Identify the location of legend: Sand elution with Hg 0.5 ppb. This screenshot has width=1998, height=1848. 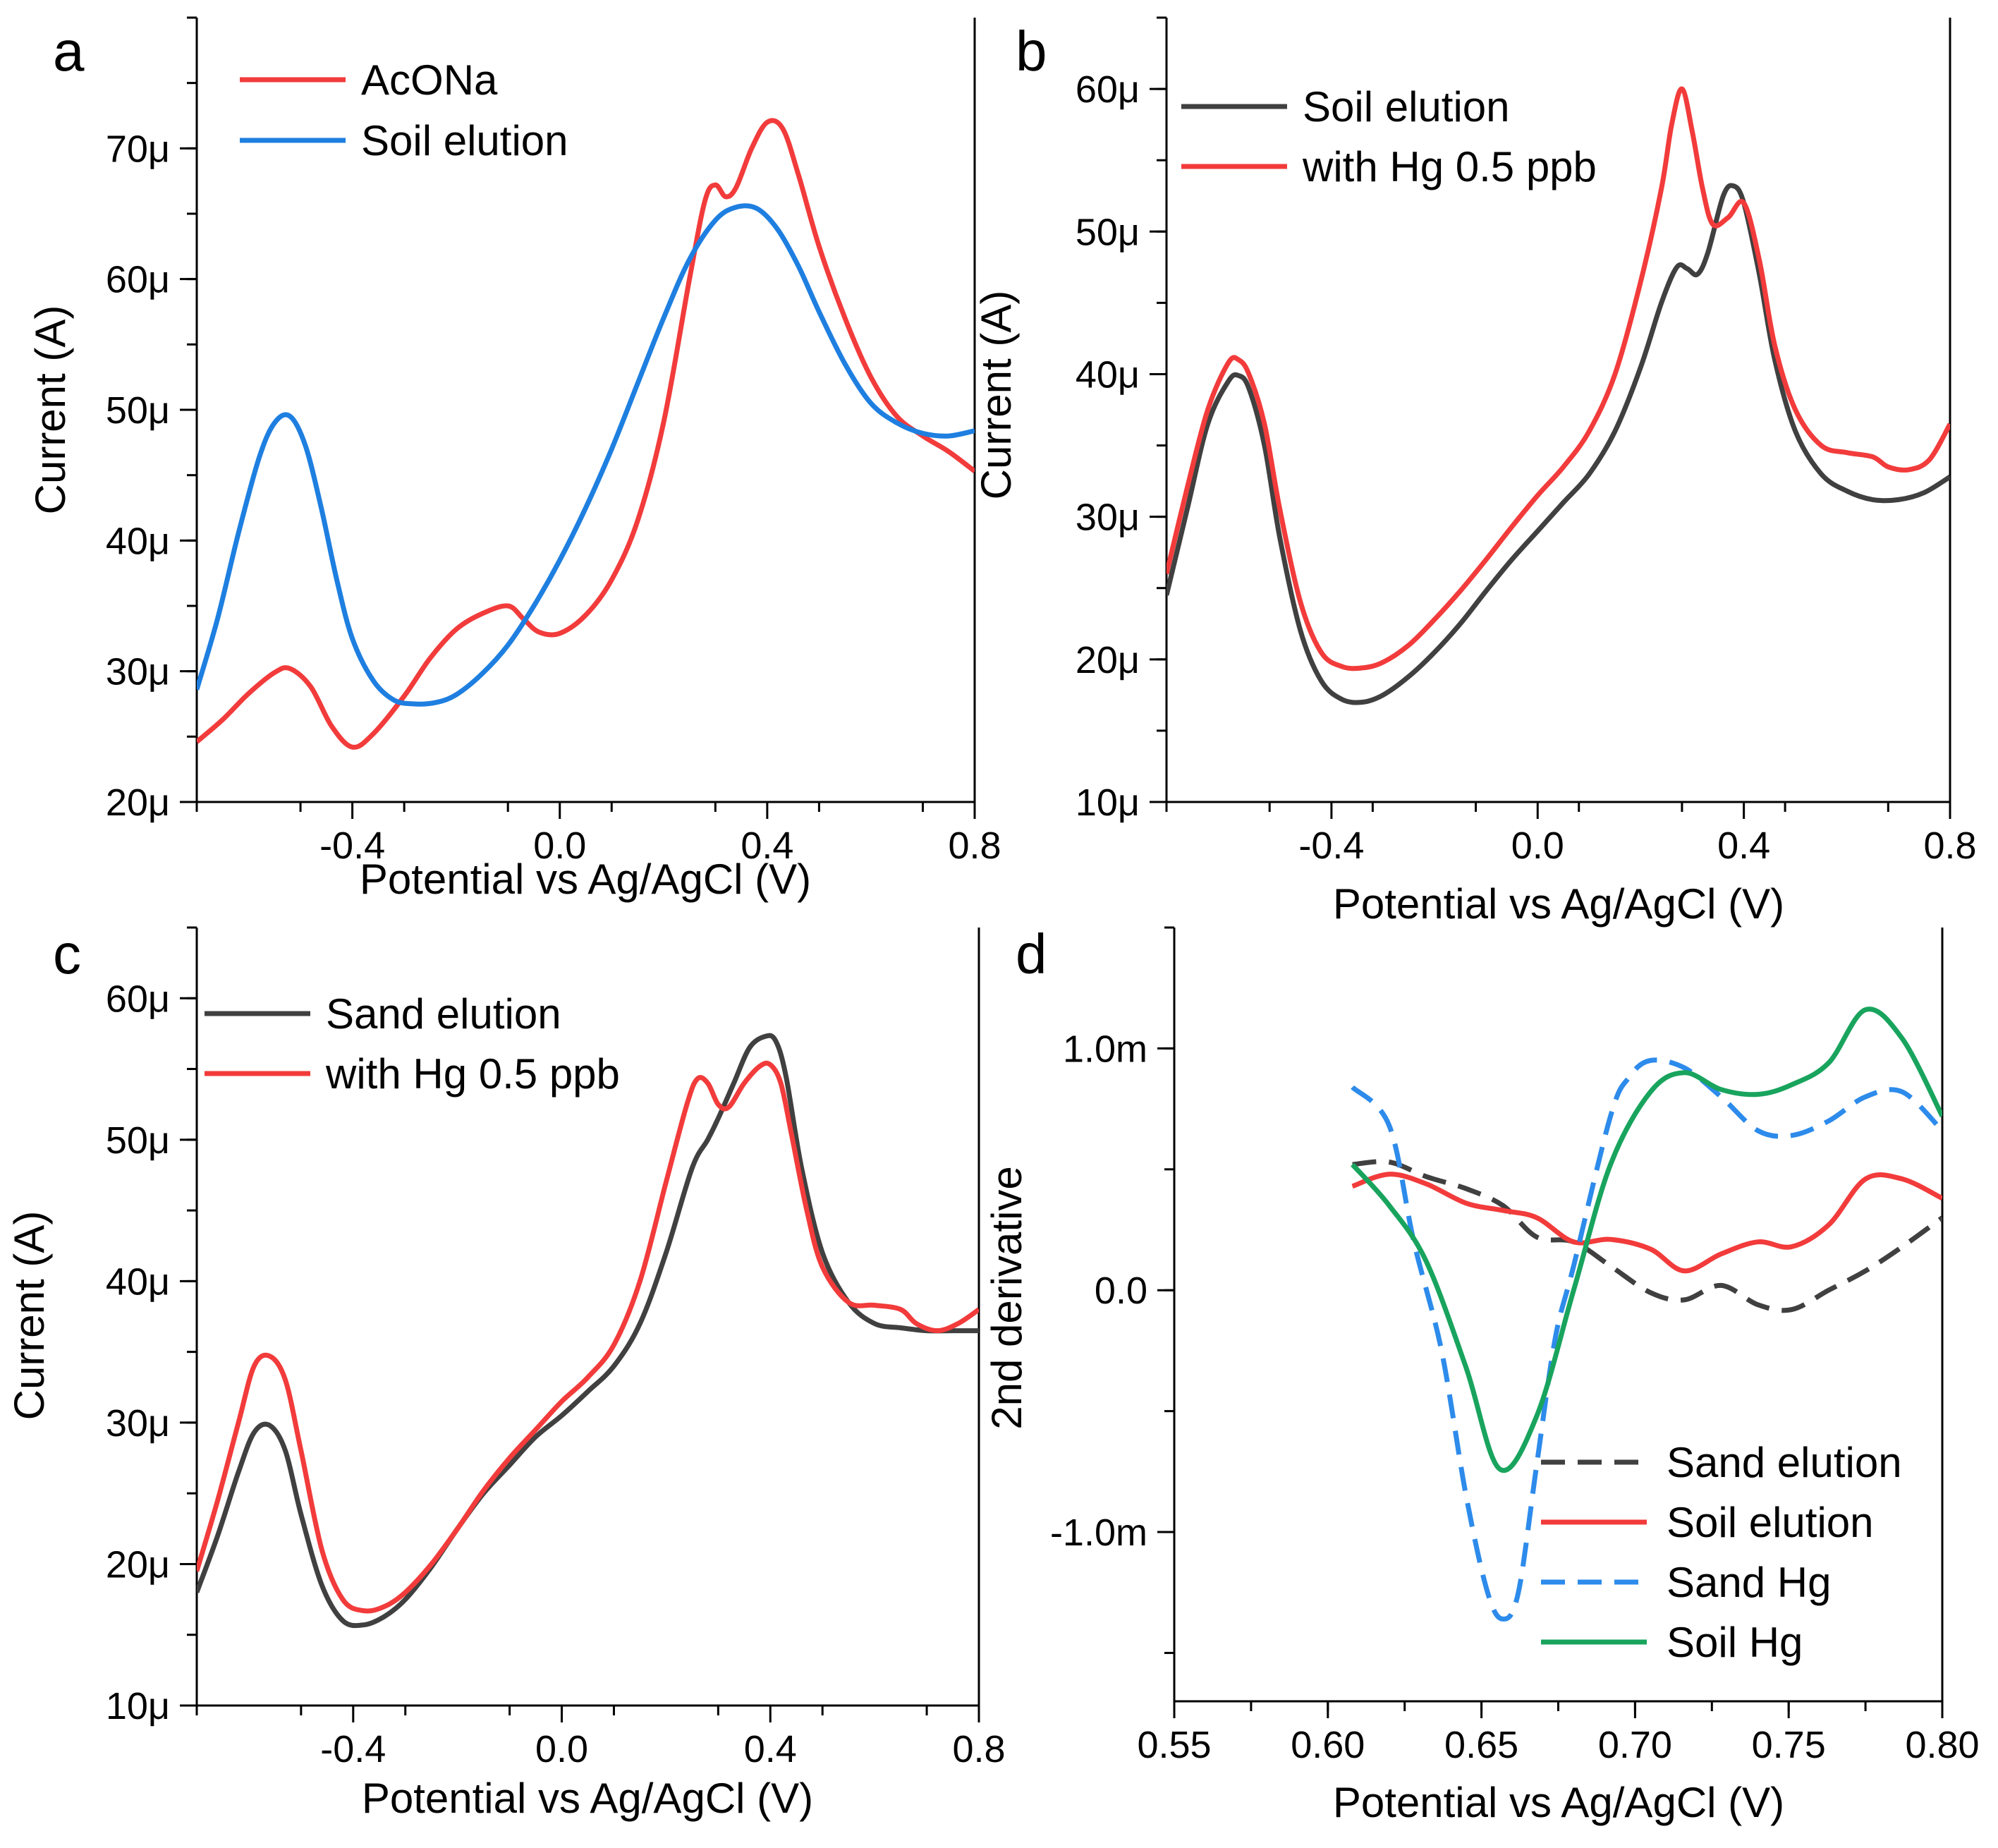
(412, 1044).